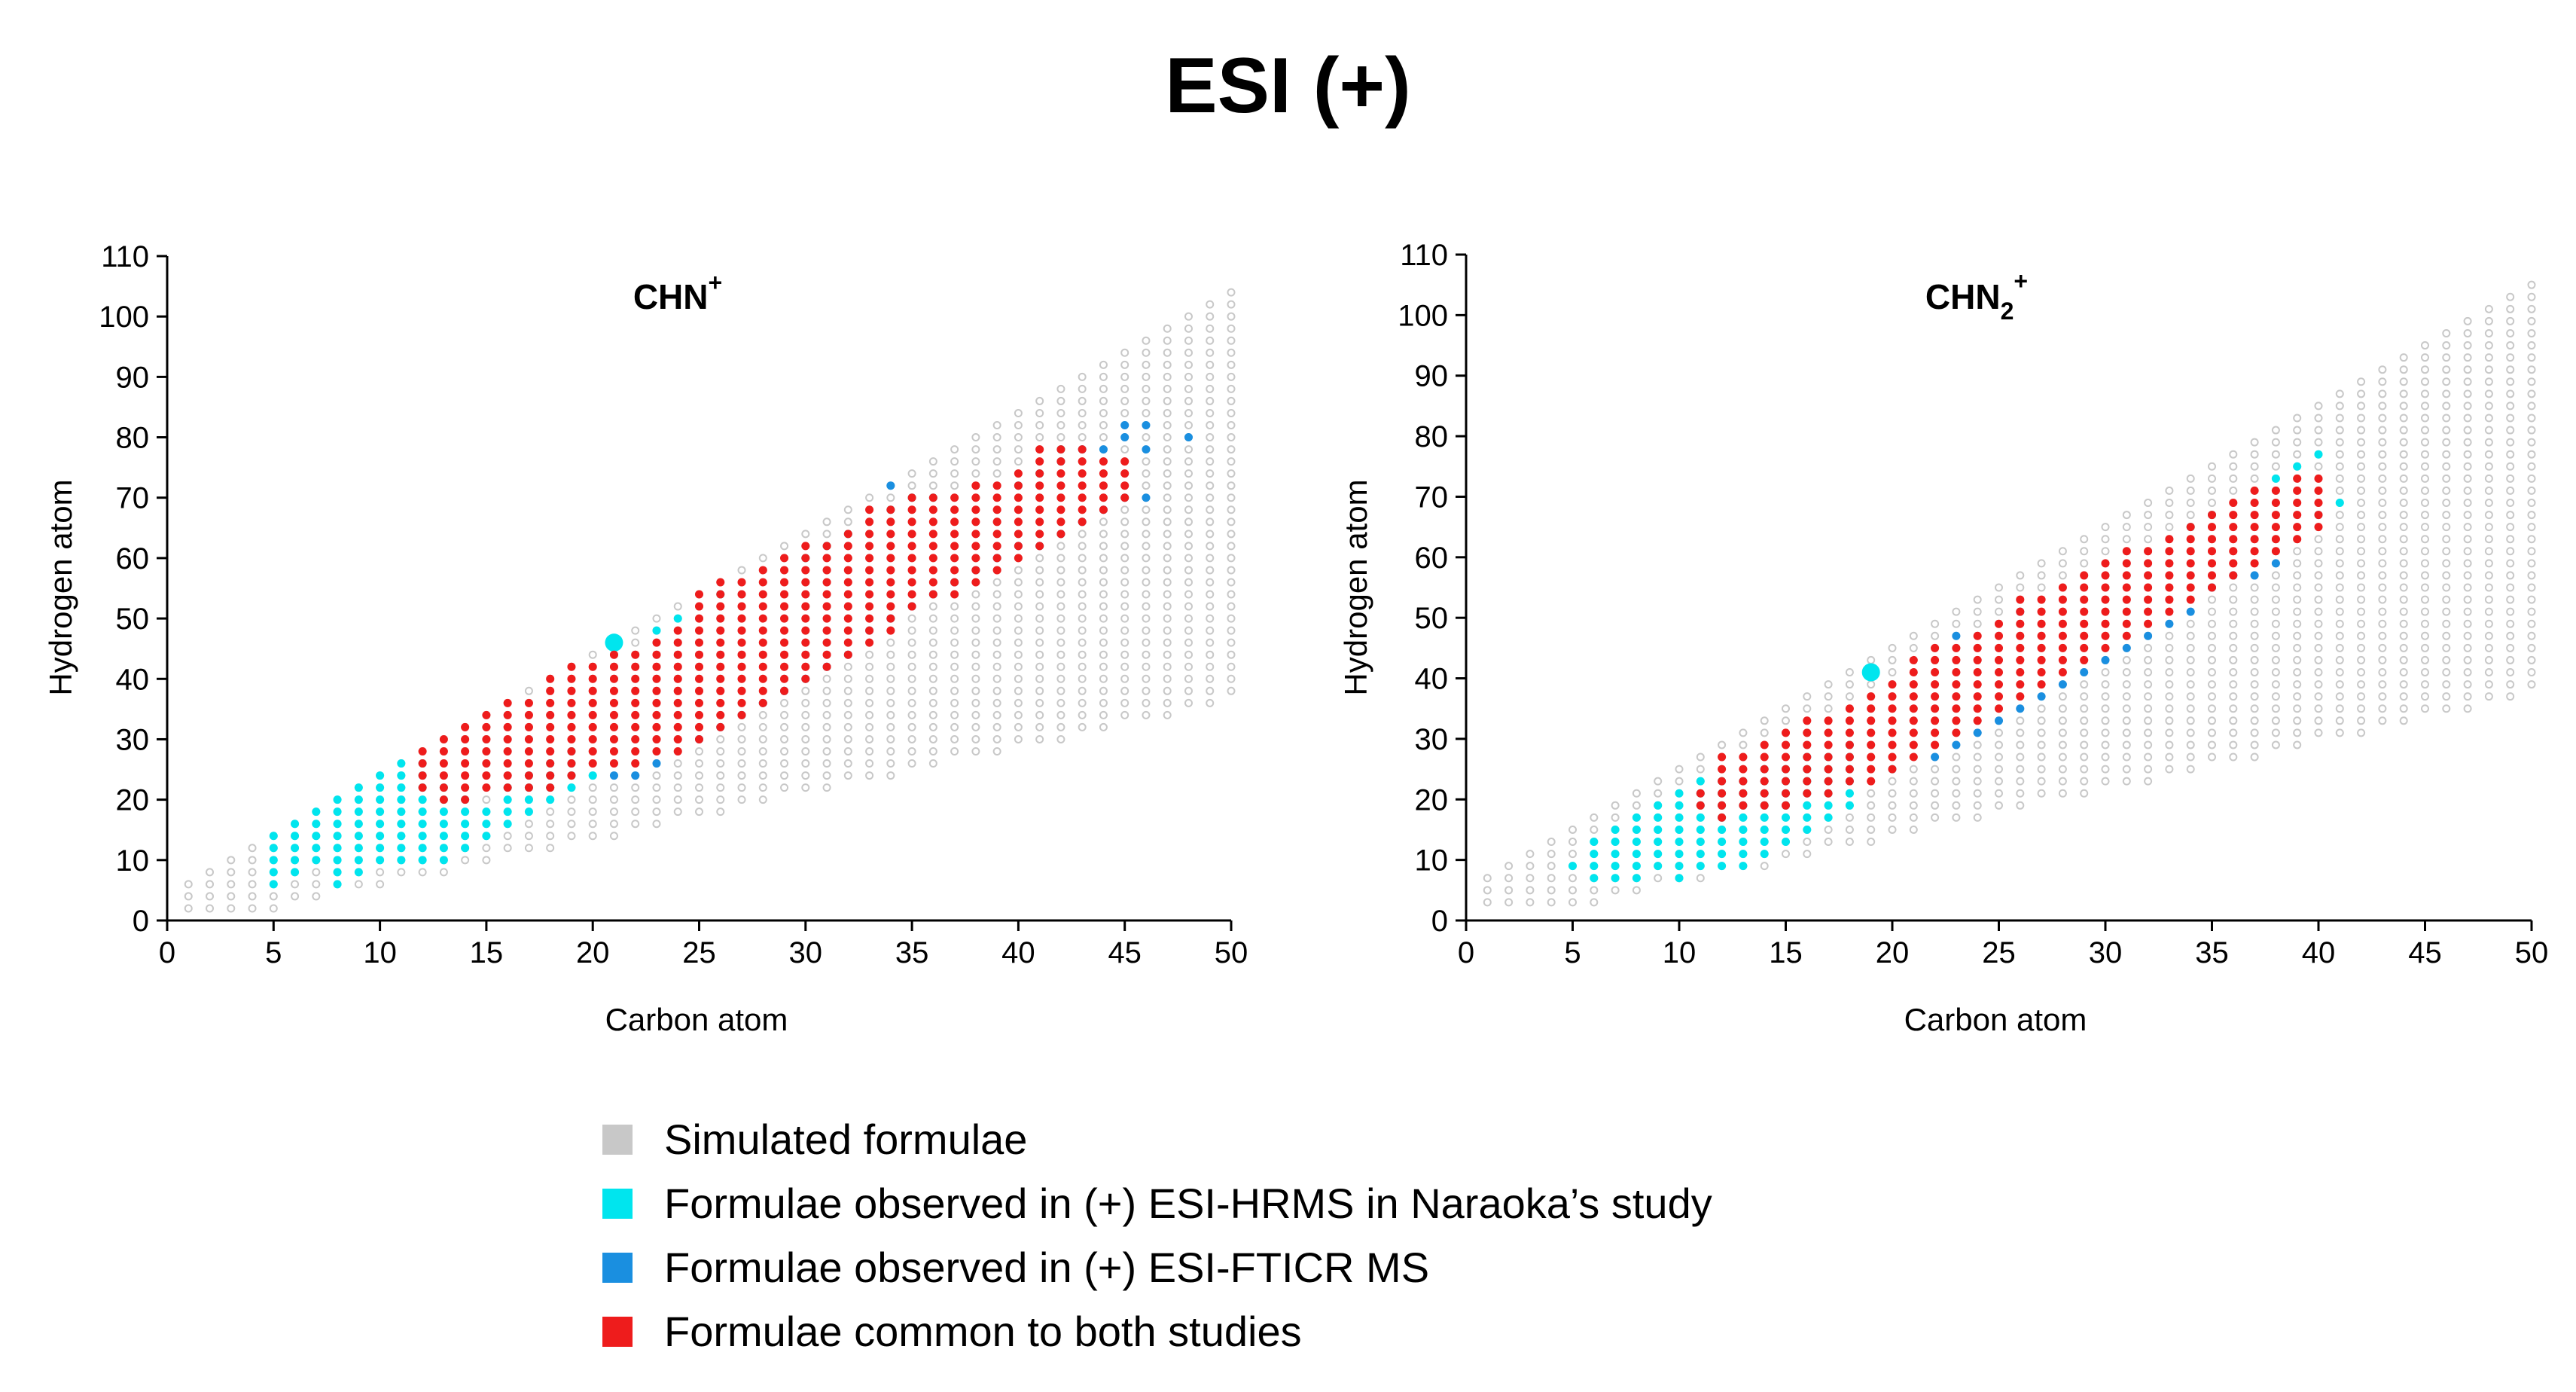 The image size is (2576, 1392). What do you see at coordinates (1288, 86) in the screenshot?
I see `figure-title: ESI (+)` at bounding box center [1288, 86].